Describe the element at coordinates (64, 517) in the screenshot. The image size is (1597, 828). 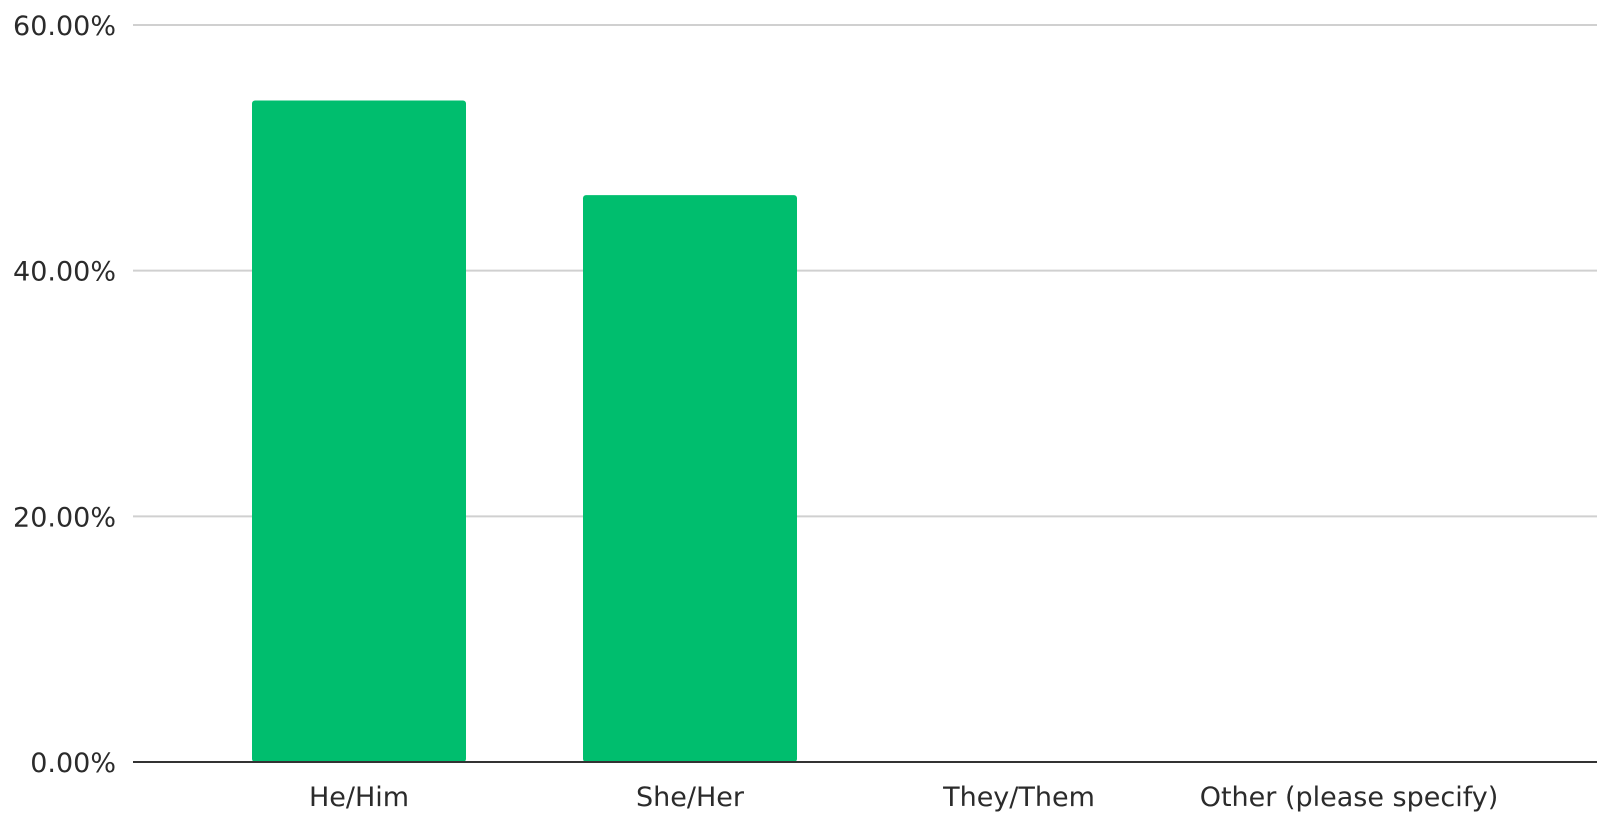
I see `y-tick-label: 20.00%` at that location.